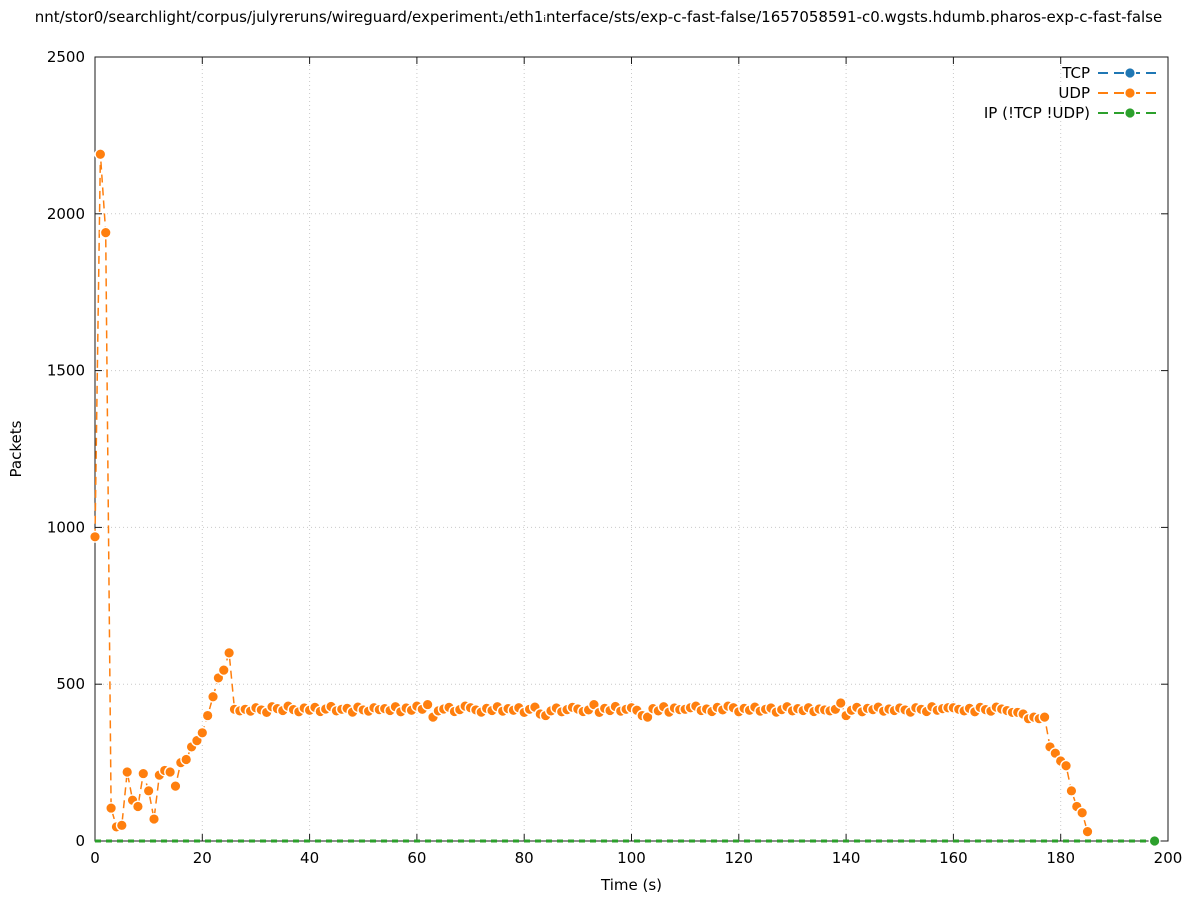  I want to click on y-tick-label: 1000, so click(66, 527).